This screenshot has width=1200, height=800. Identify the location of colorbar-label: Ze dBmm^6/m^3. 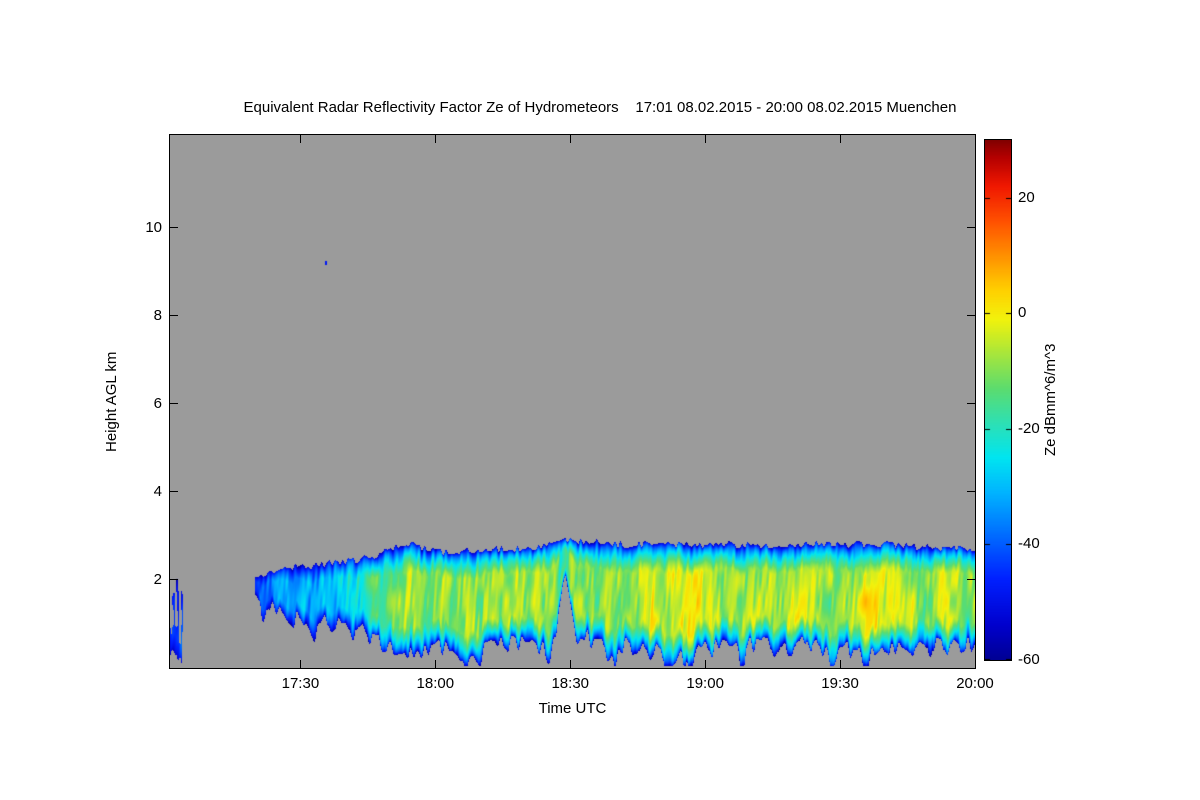
(1050, 400).